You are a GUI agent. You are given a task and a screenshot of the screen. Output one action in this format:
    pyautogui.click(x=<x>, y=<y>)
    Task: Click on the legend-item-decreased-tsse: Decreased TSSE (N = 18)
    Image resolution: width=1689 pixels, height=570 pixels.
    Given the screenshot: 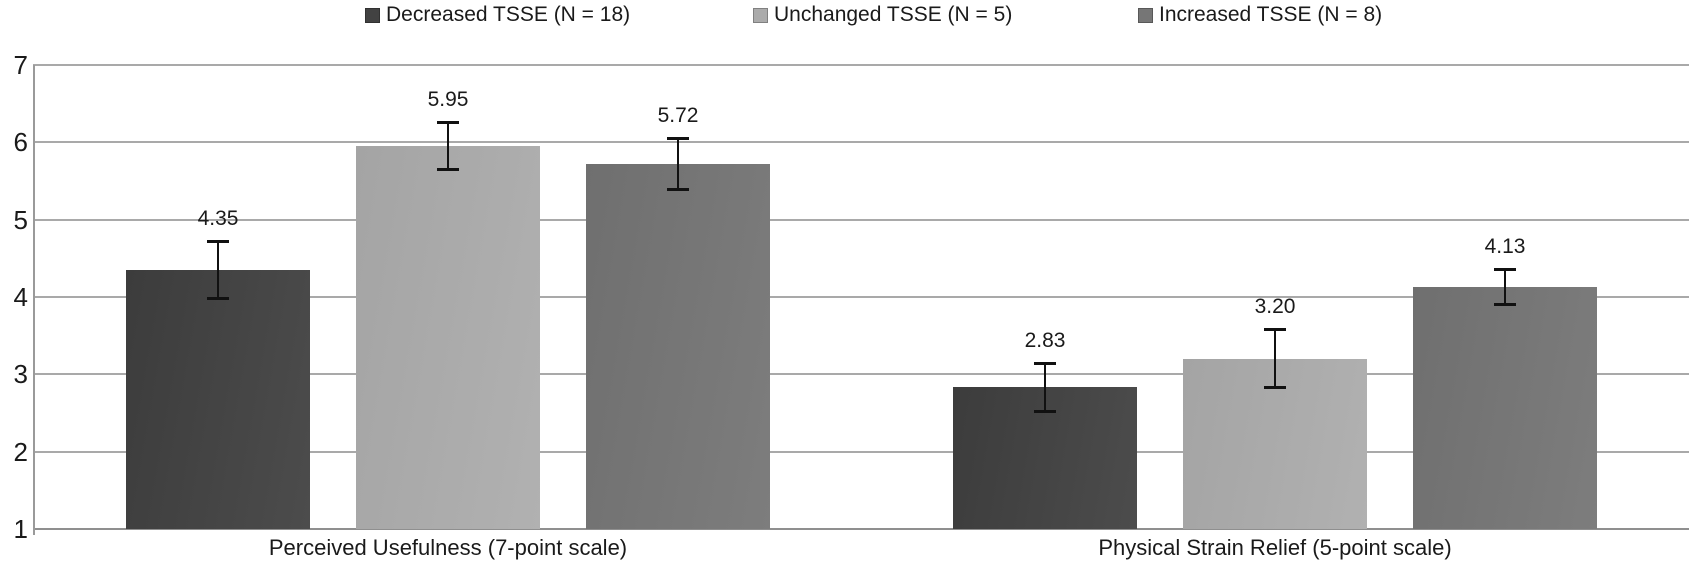 What is the action you would take?
    pyautogui.click(x=497, y=15)
    